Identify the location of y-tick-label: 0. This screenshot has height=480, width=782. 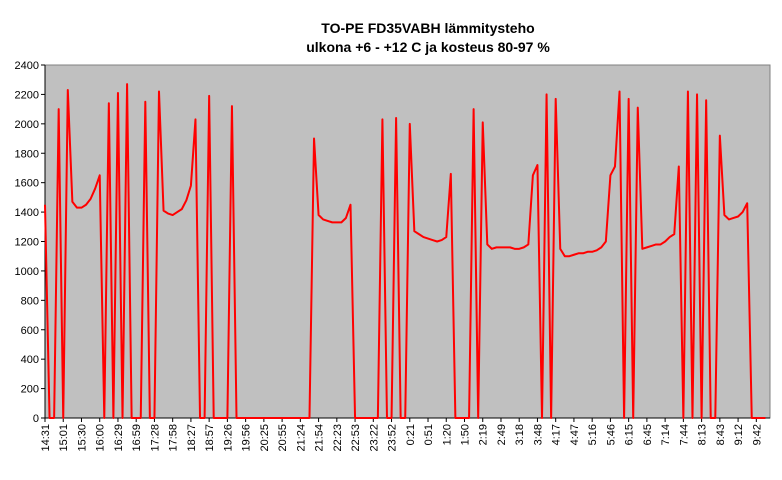
(36, 419).